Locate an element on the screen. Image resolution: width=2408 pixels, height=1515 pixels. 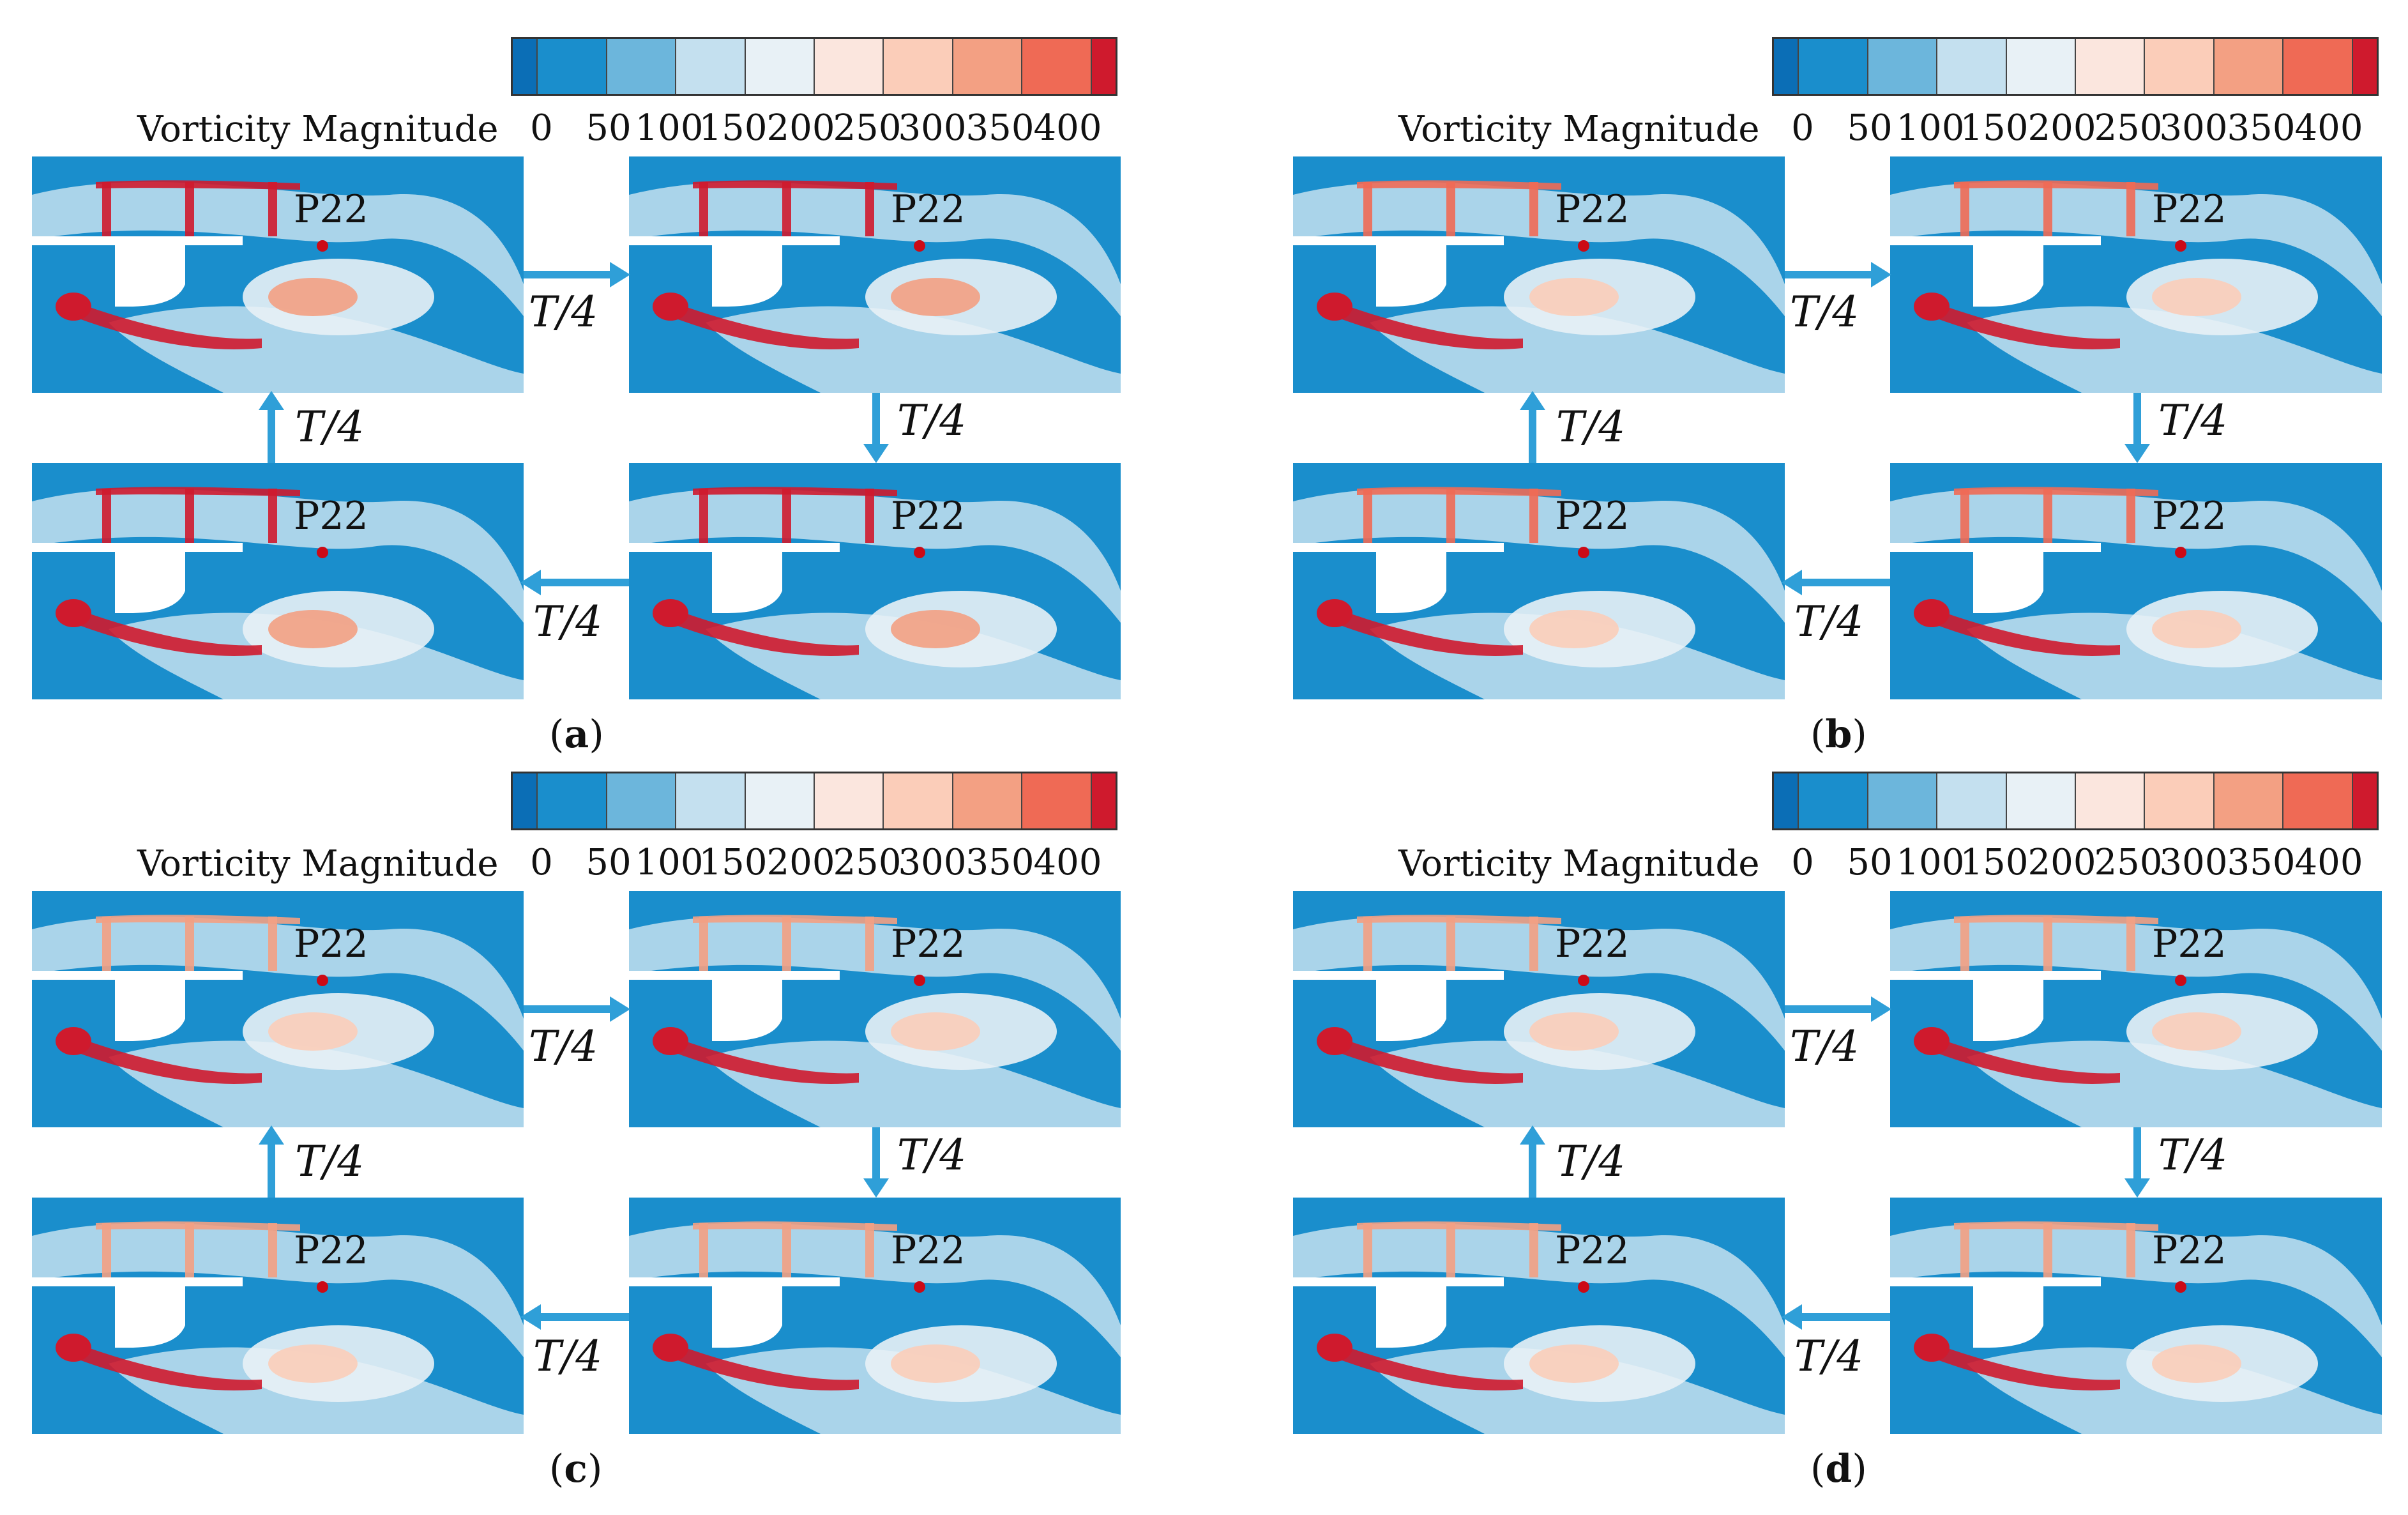
arrow-up is located at coordinates (1533, 1170).